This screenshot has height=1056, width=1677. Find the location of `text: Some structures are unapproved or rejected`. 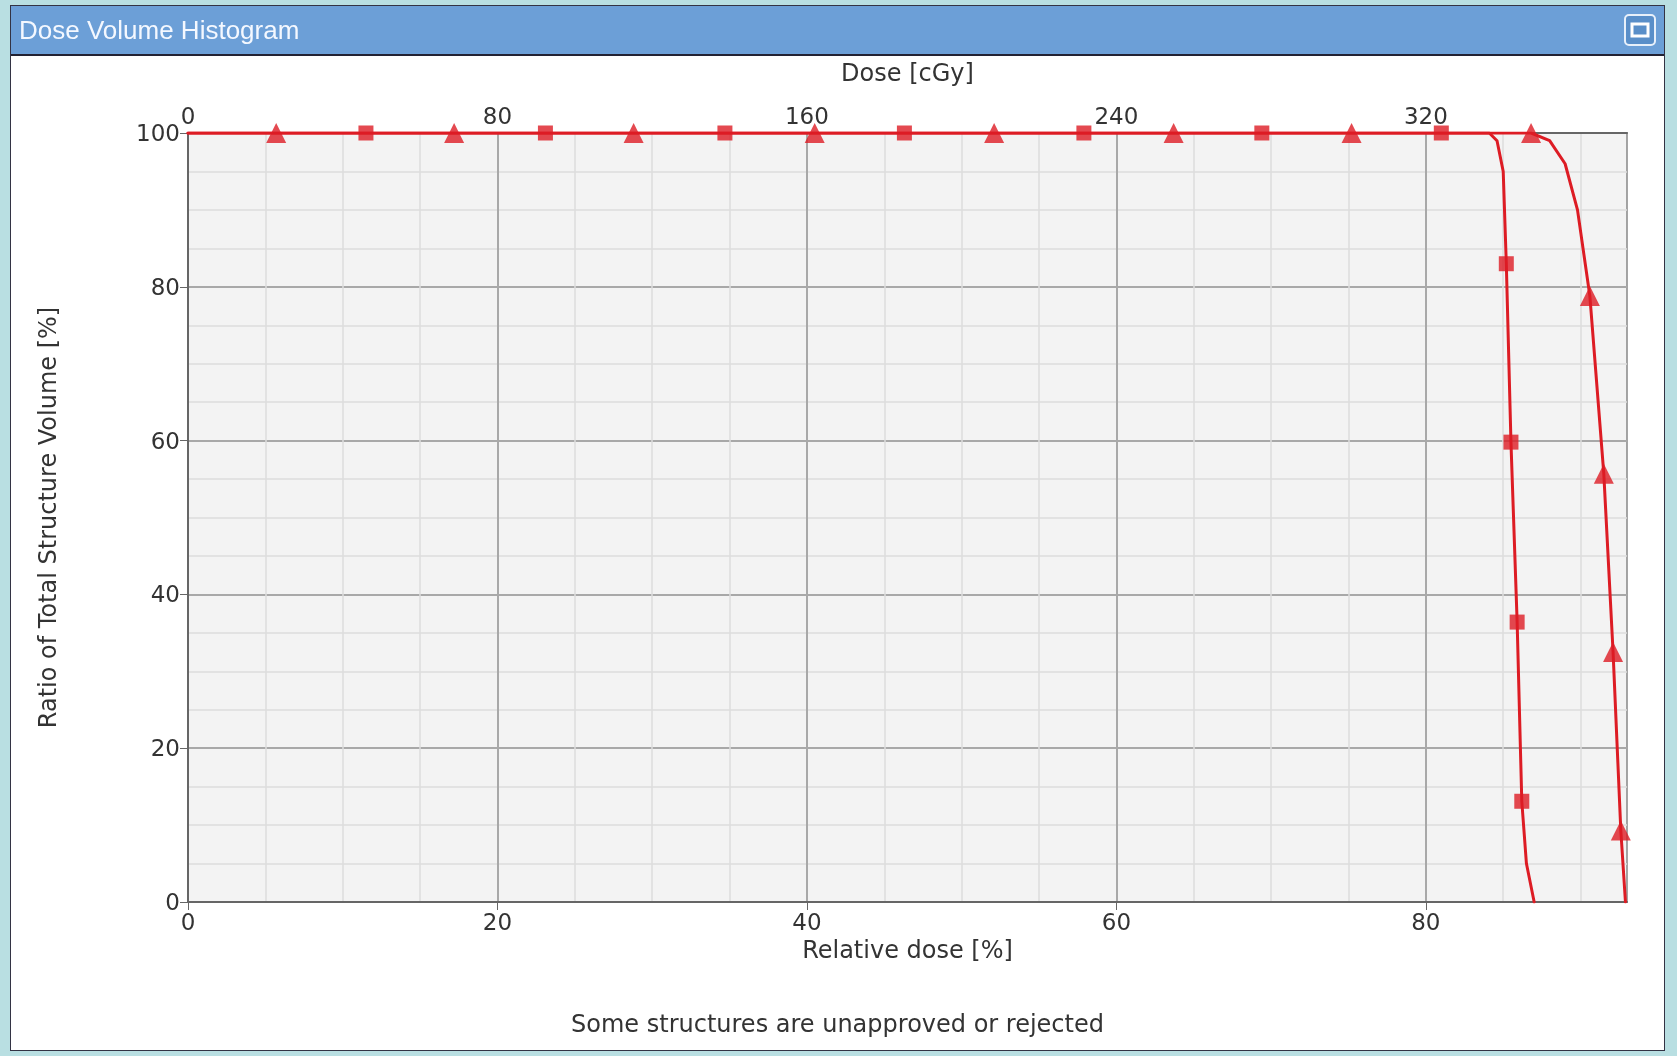

text: Some structures are unapproved or rejected is located at coordinates (837, 1024).